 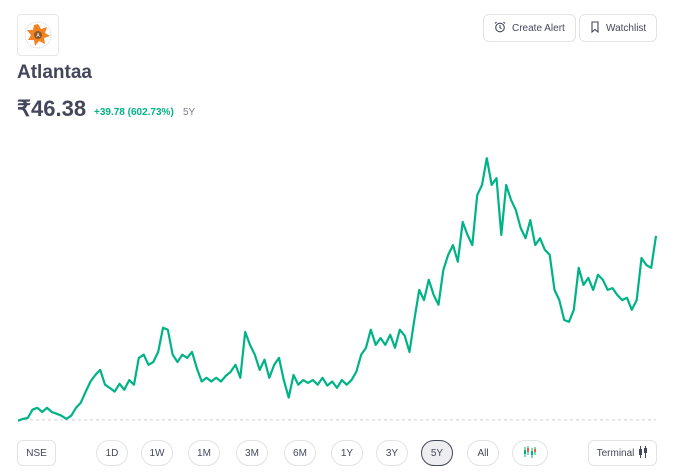 I want to click on range-button-6m: 6M, so click(x=300, y=453).